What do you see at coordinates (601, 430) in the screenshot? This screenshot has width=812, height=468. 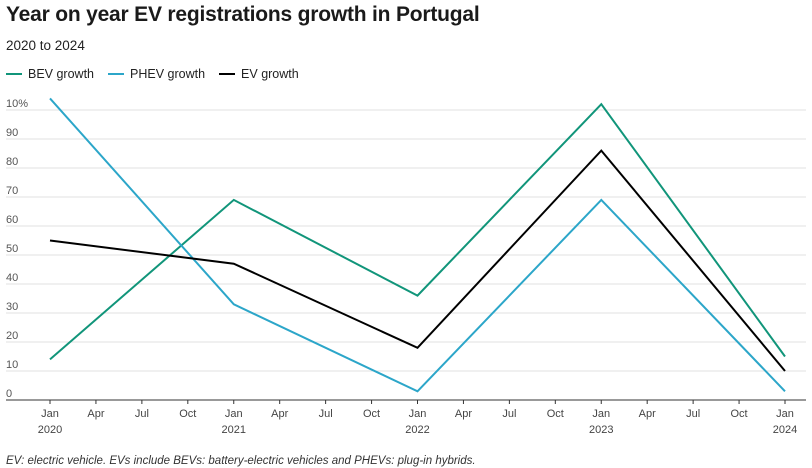 I see `x-tick-year-label: 2023` at bounding box center [601, 430].